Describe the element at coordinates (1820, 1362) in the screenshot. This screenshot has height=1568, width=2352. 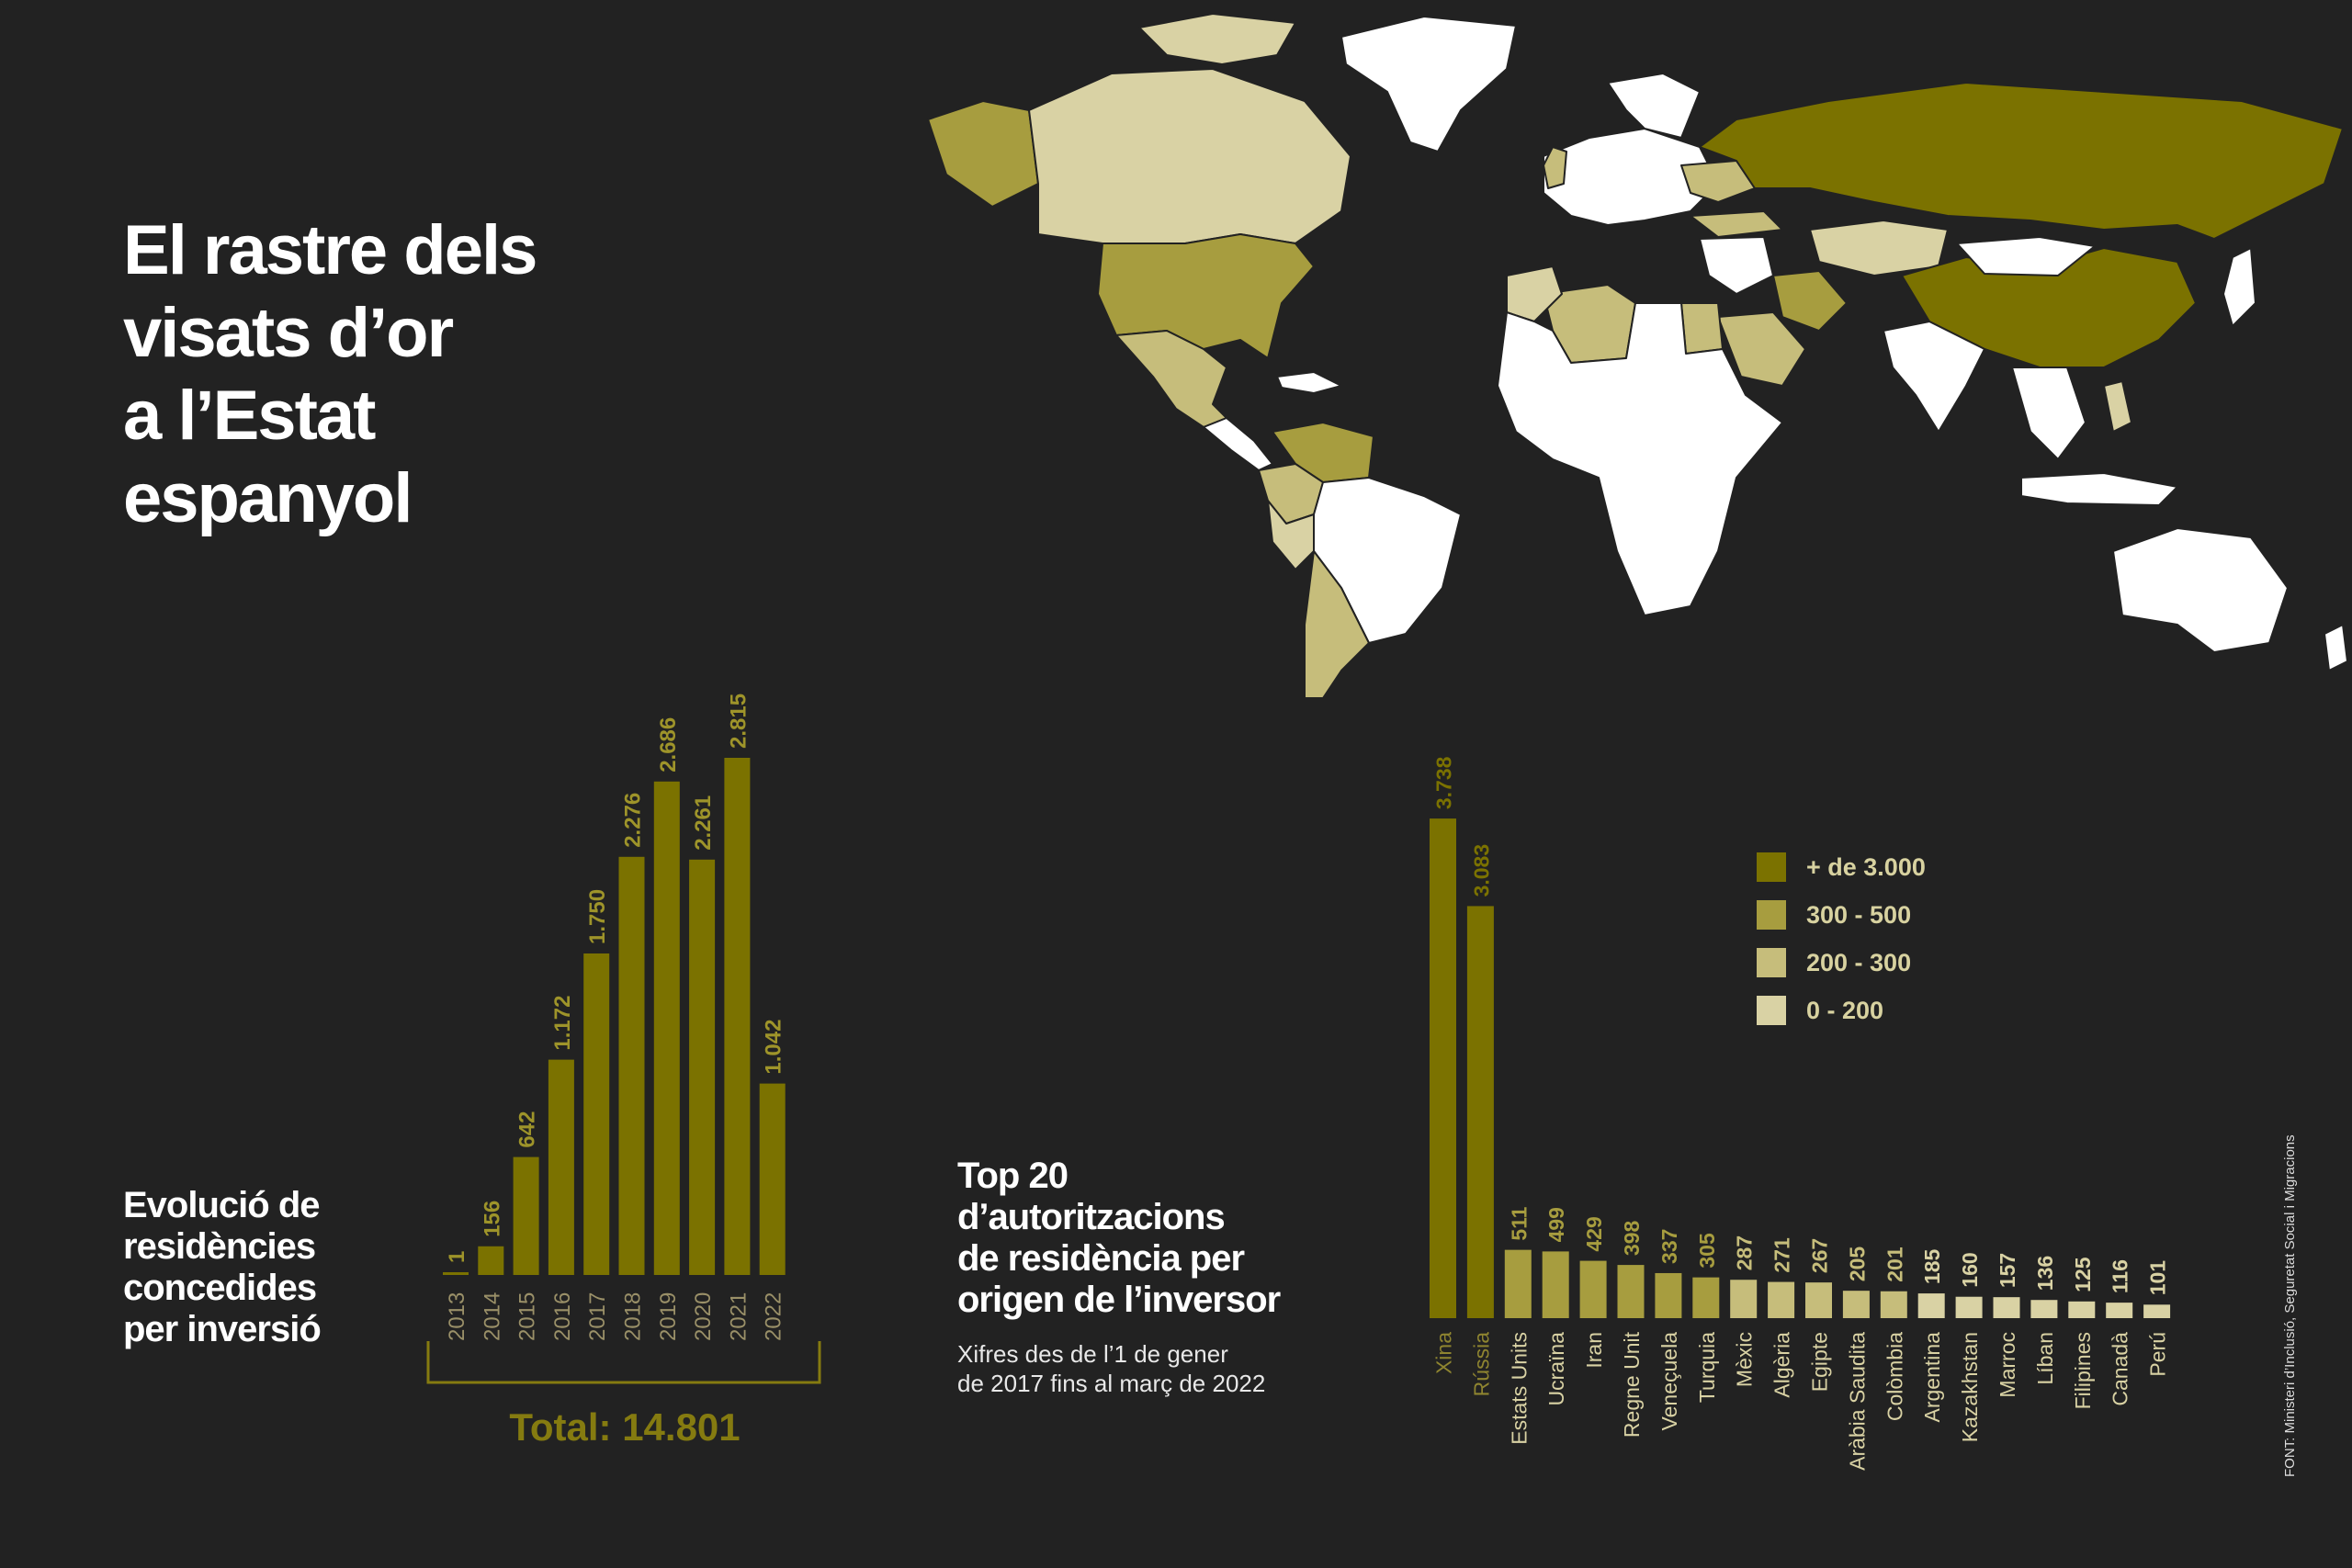
I see `country-category-label: Egipte` at that location.